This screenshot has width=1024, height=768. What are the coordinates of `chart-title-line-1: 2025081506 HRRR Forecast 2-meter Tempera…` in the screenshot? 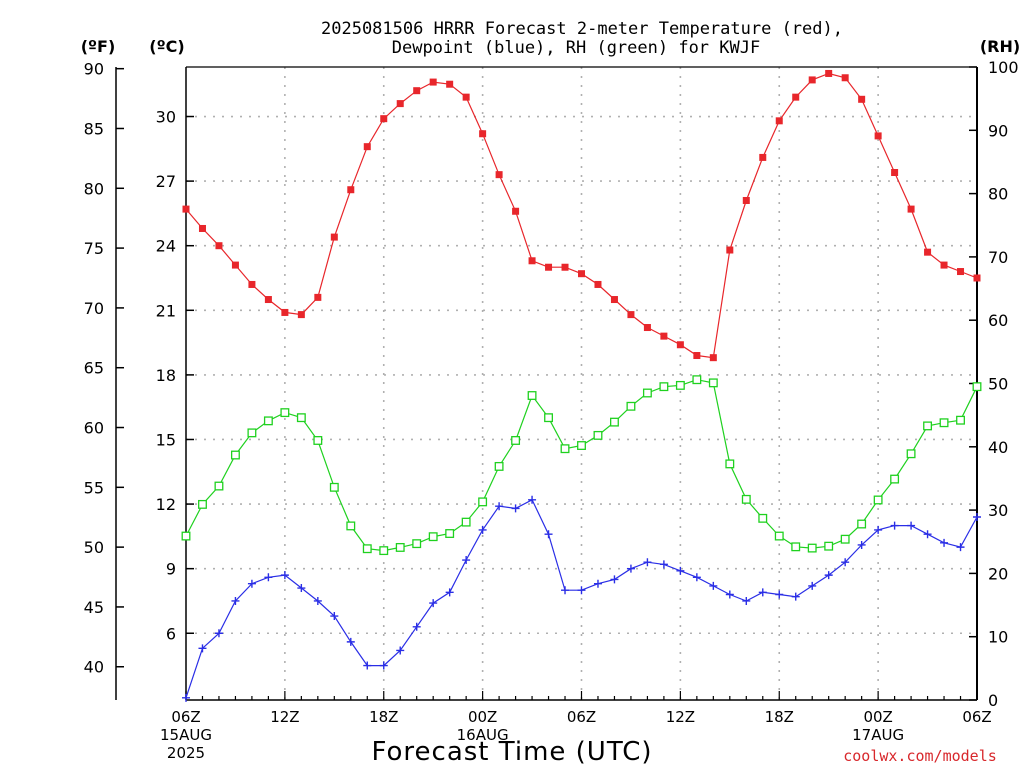 It's located at (582, 29).